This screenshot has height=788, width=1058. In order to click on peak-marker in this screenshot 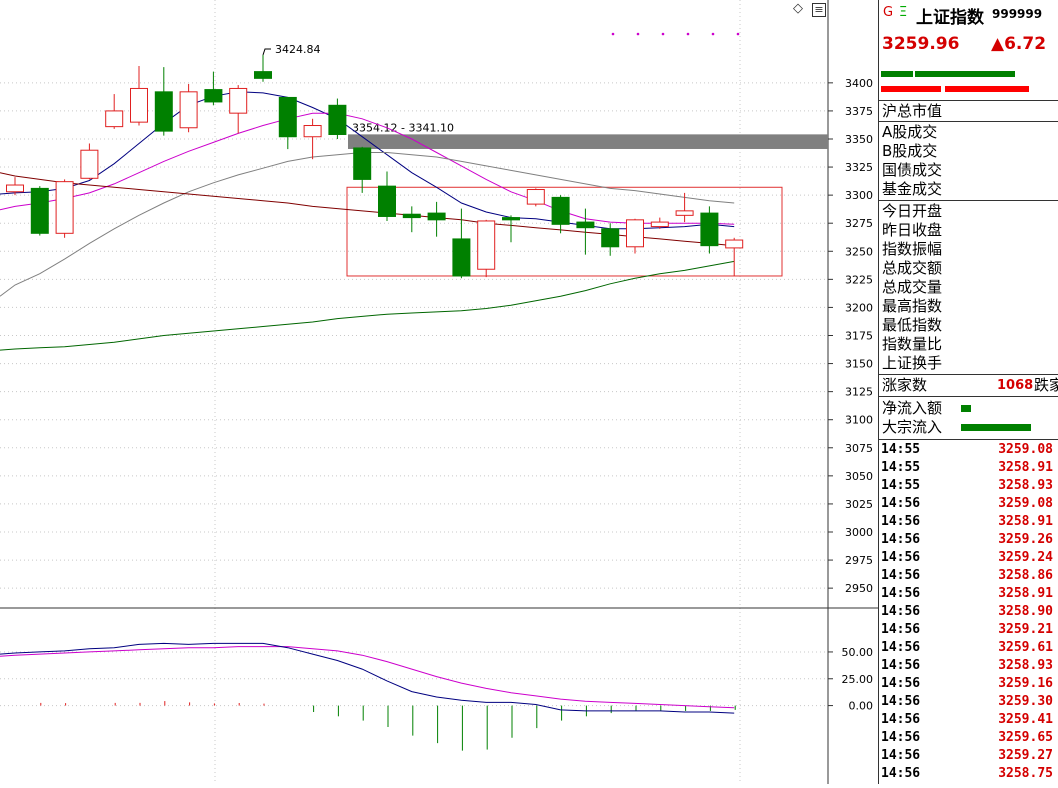, I will do `click(266, 52)`.